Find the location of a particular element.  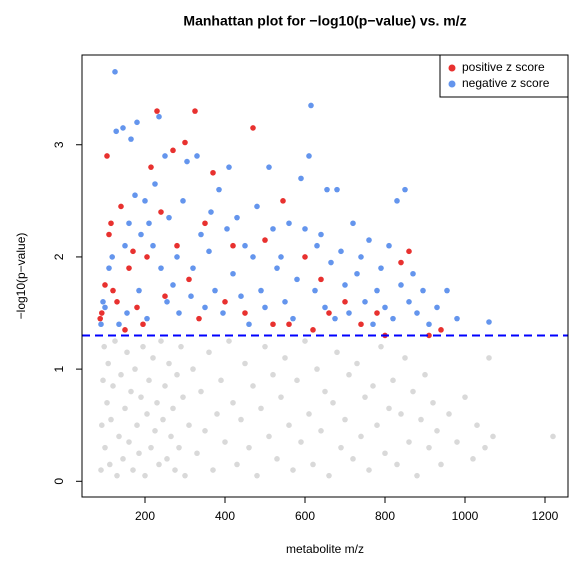

y-tick-label: 1 is located at coordinates (59, 368).